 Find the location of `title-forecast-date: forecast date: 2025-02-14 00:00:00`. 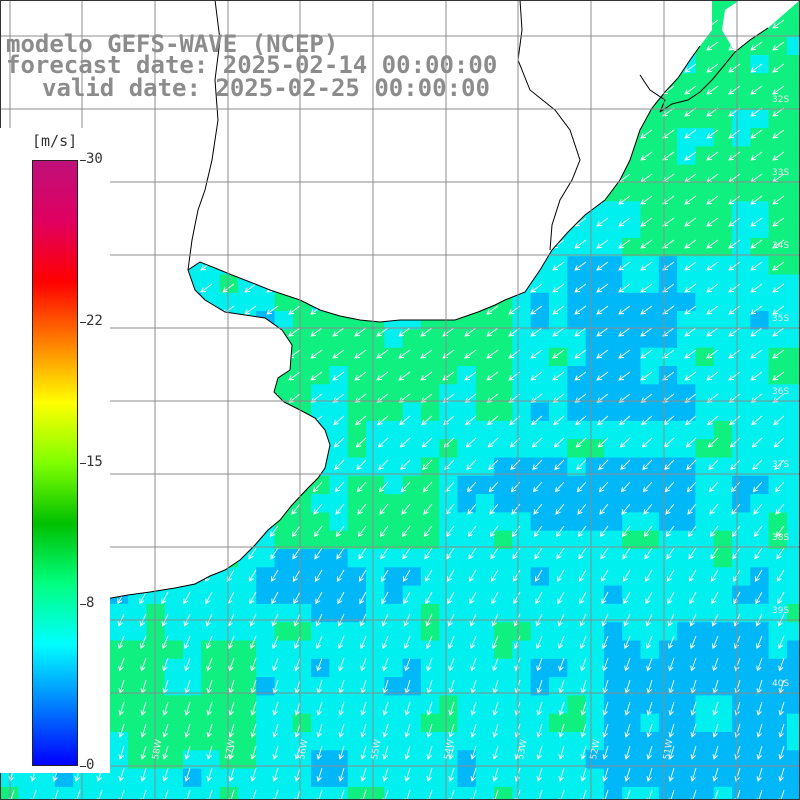

title-forecast-date: forecast date: 2025-02-14 00:00:00 is located at coordinates (252, 65).